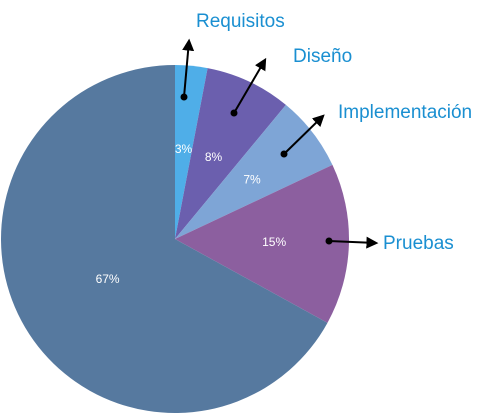 The height and width of the screenshot is (414, 500). I want to click on slice-value-label: 67%, so click(108, 279).